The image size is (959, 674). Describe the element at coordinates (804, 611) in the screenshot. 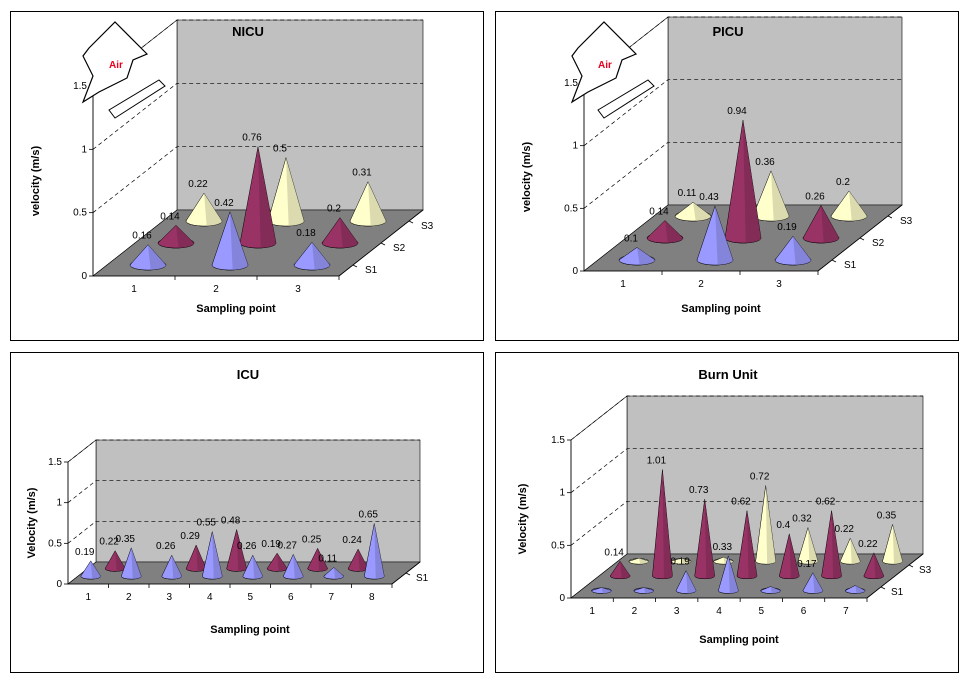

I see `x-tick-label: 6` at that location.